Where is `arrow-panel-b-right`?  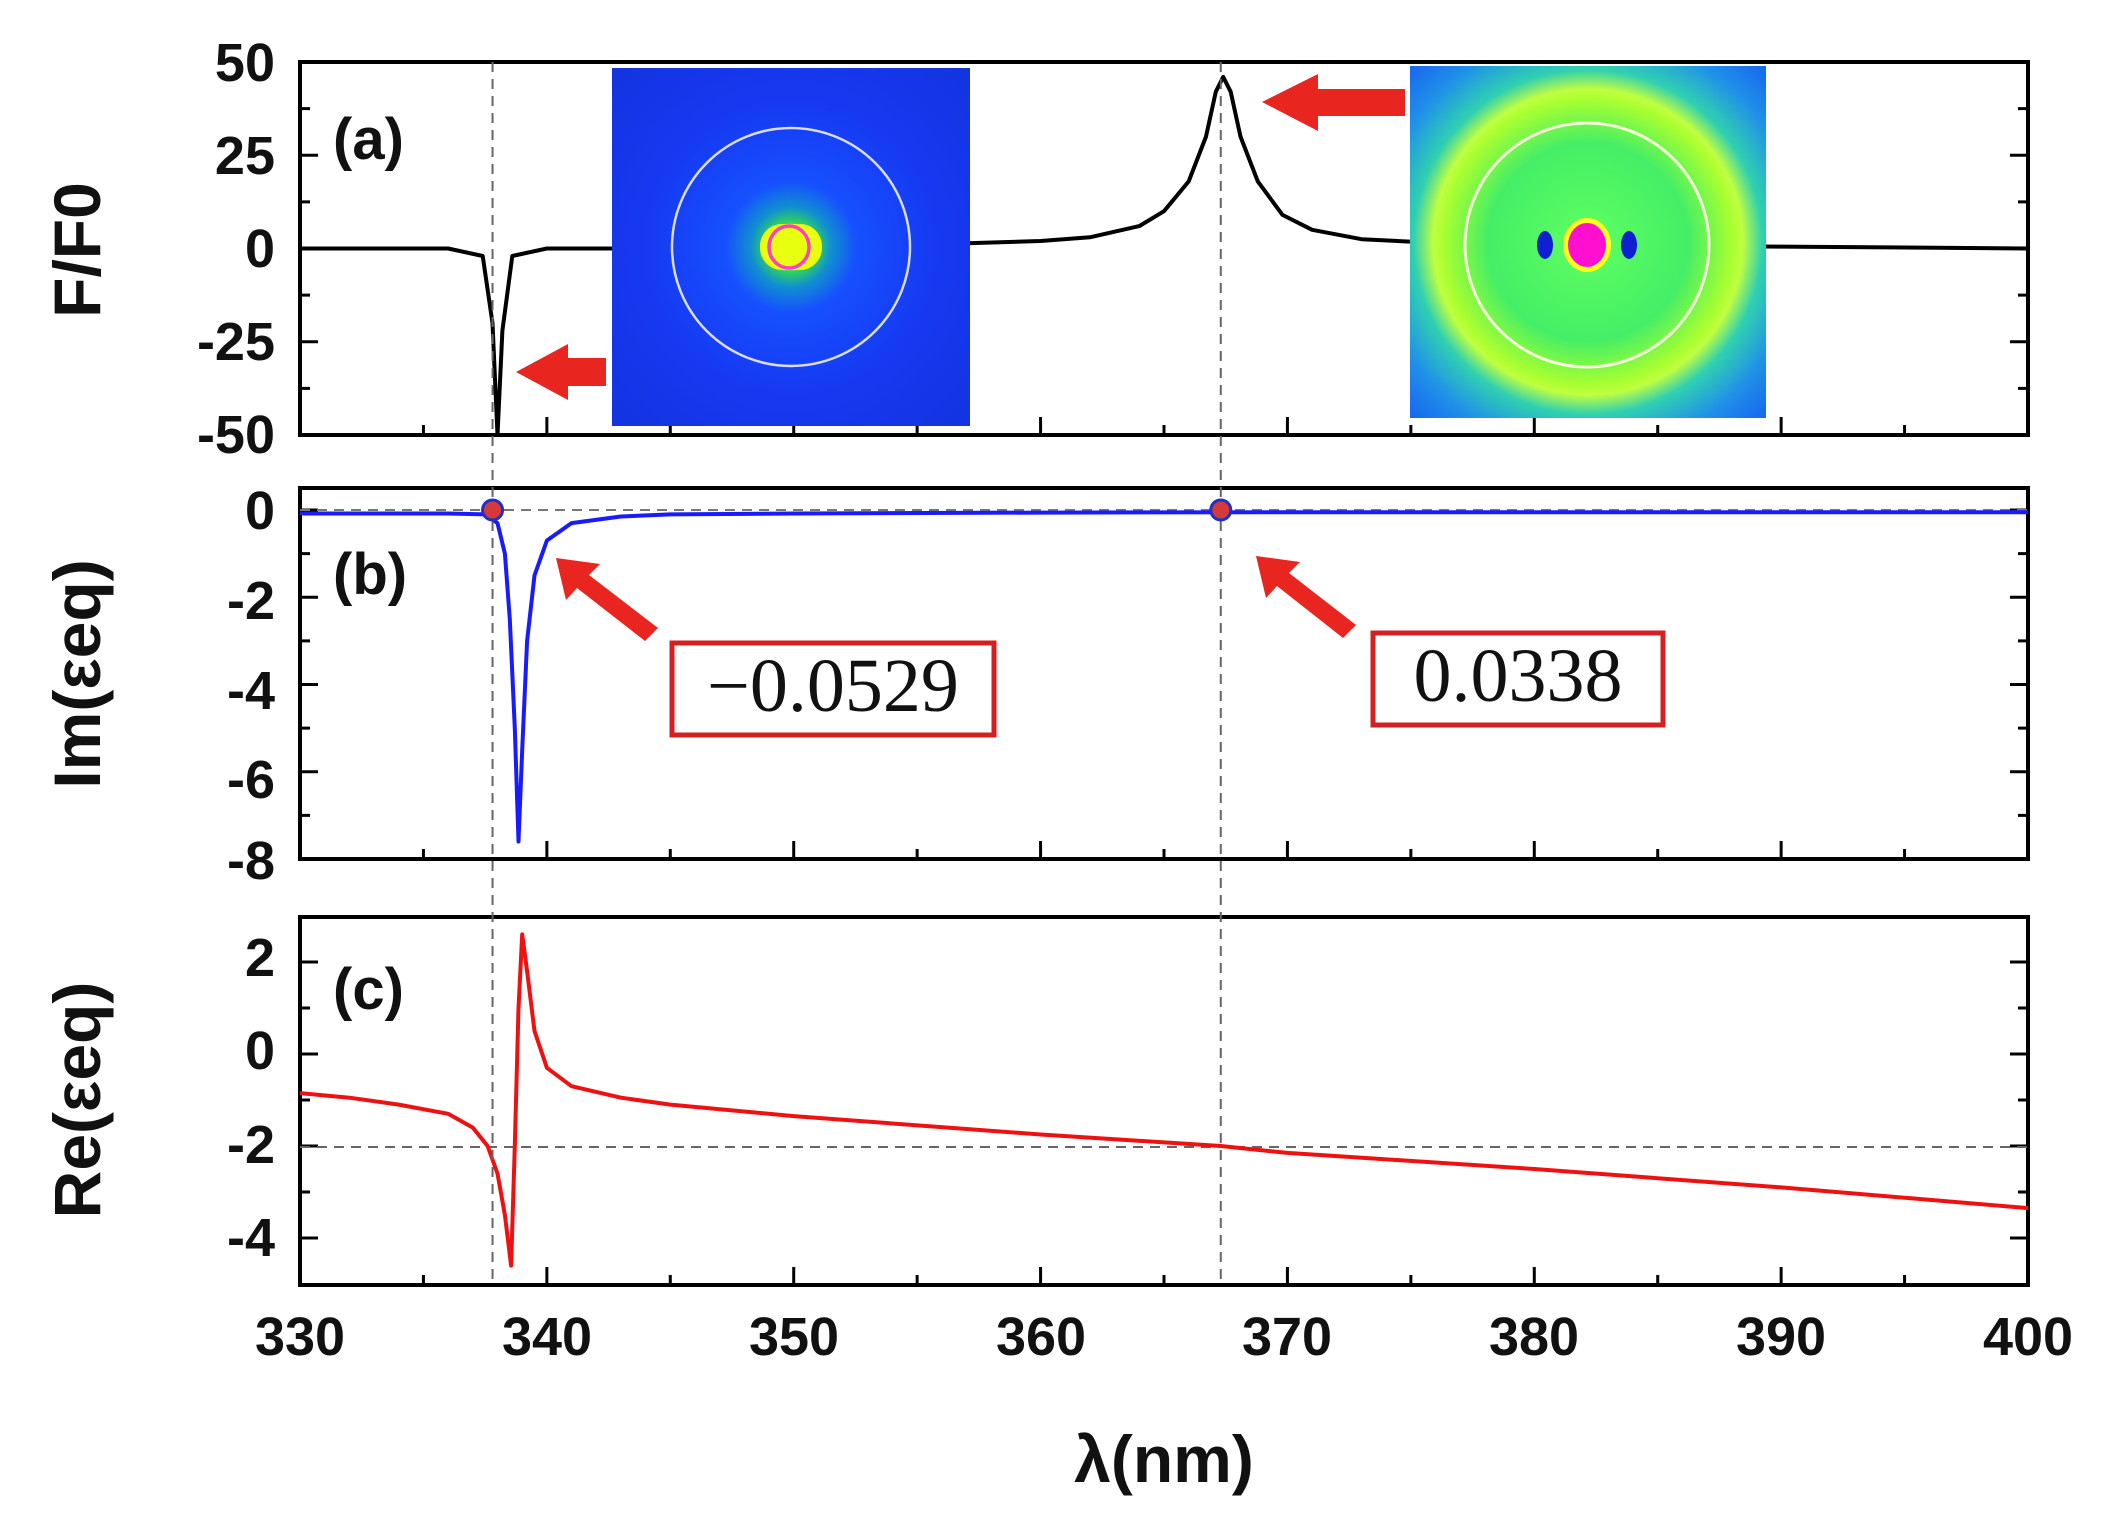
arrow-panel-b-right is located at coordinates (1306, 597).